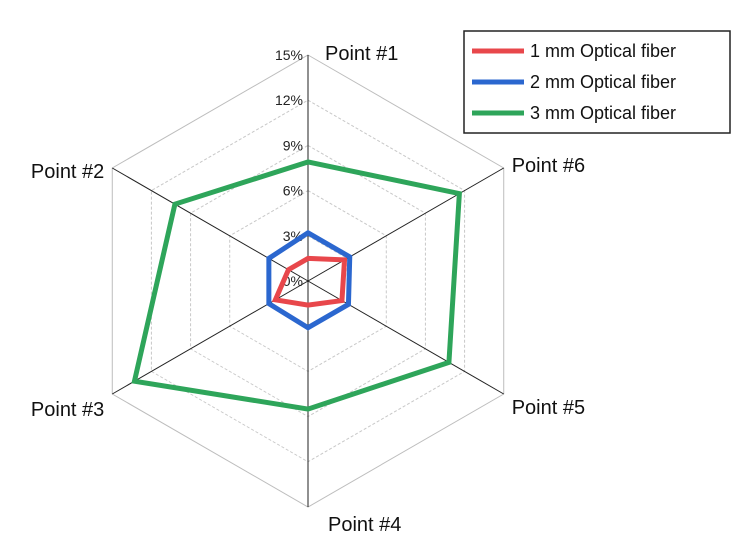  I want to click on legend-label-2: 2 mm Optical fiber, so click(603, 82).